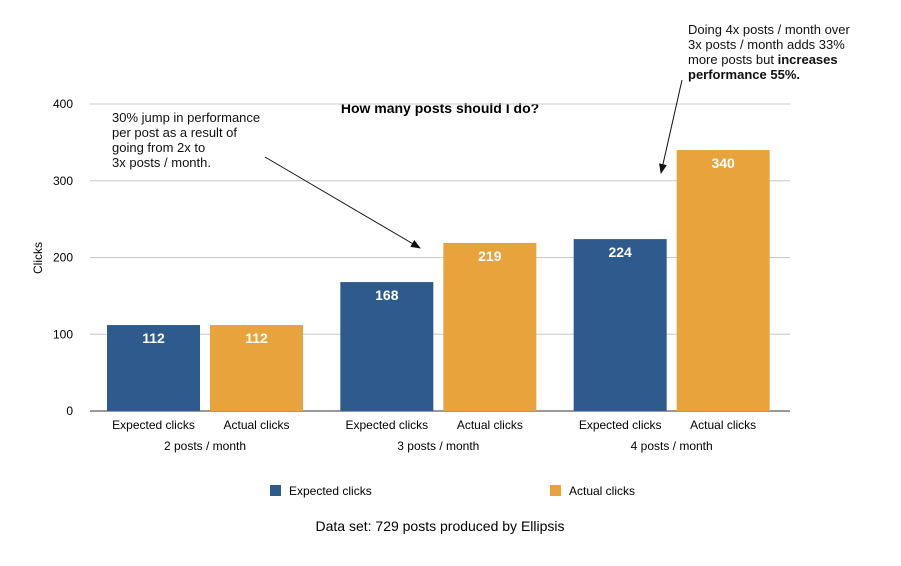 The width and height of the screenshot is (901, 566). Describe the element at coordinates (161, 162) in the screenshot. I see `annotation-1-line: 3x posts / month.` at that location.